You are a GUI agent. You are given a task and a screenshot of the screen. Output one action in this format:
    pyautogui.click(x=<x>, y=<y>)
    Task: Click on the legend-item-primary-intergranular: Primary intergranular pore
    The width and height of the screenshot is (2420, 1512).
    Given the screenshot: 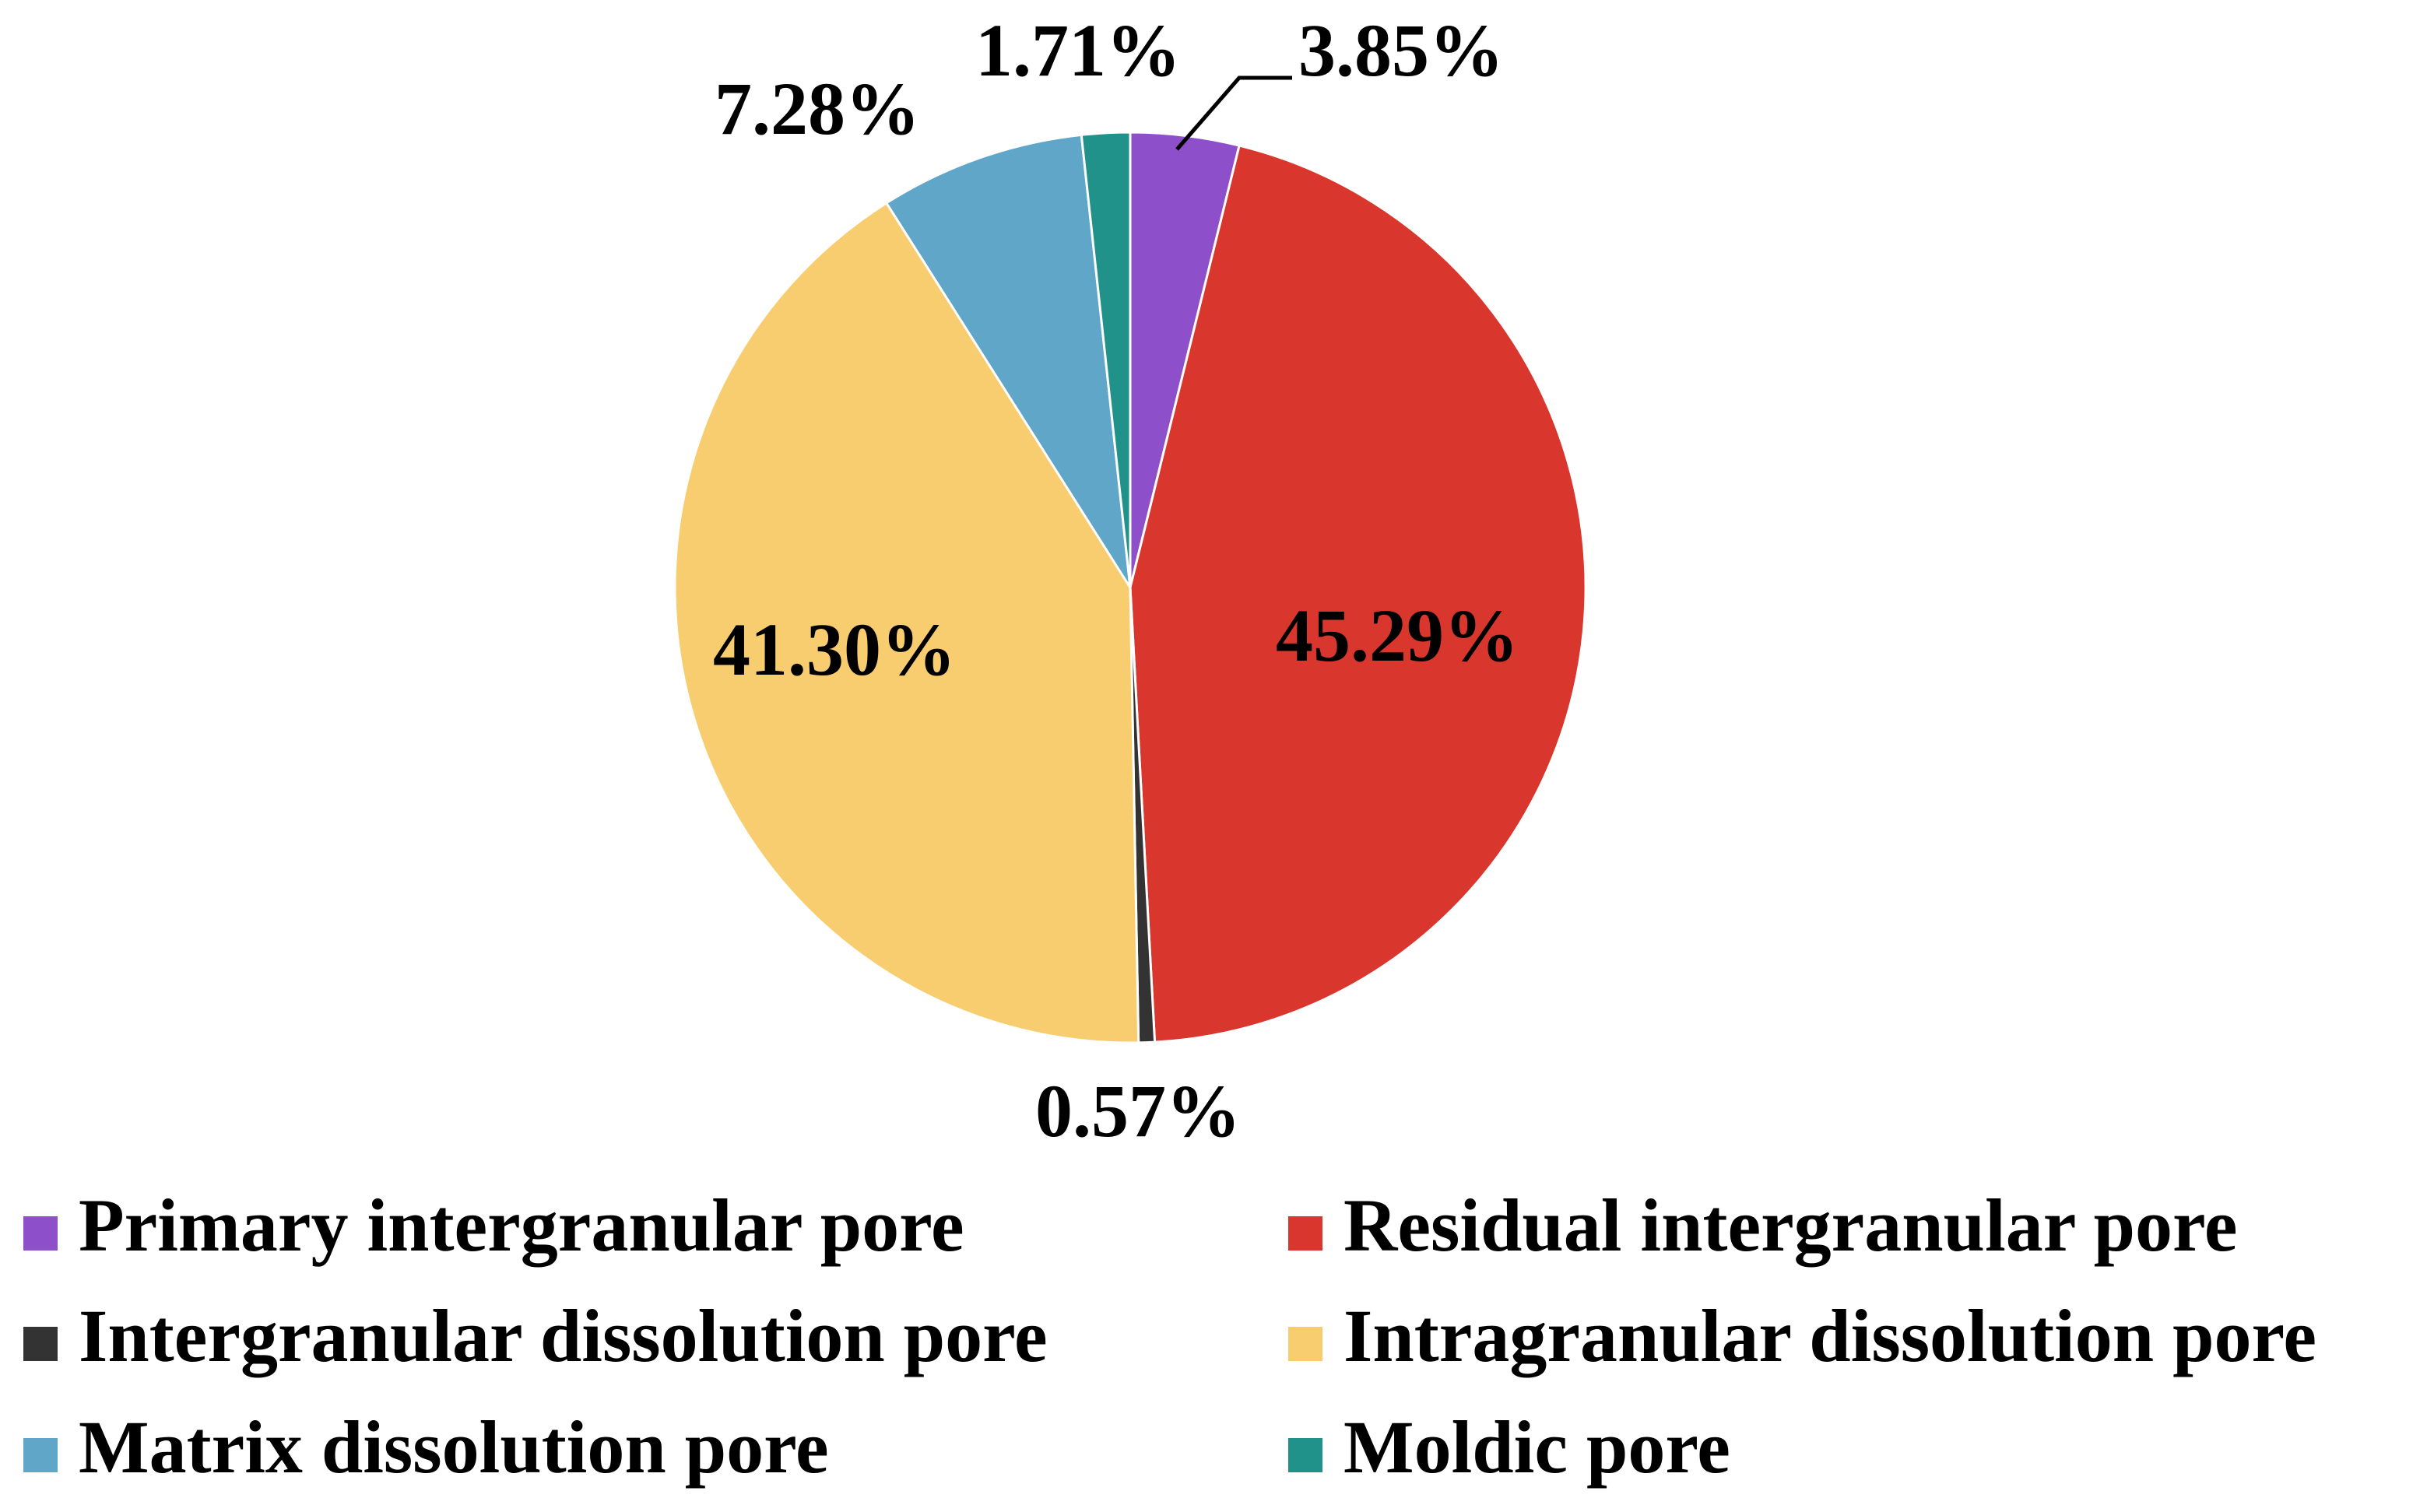 What is the action you would take?
    pyautogui.click(x=494, y=1225)
    